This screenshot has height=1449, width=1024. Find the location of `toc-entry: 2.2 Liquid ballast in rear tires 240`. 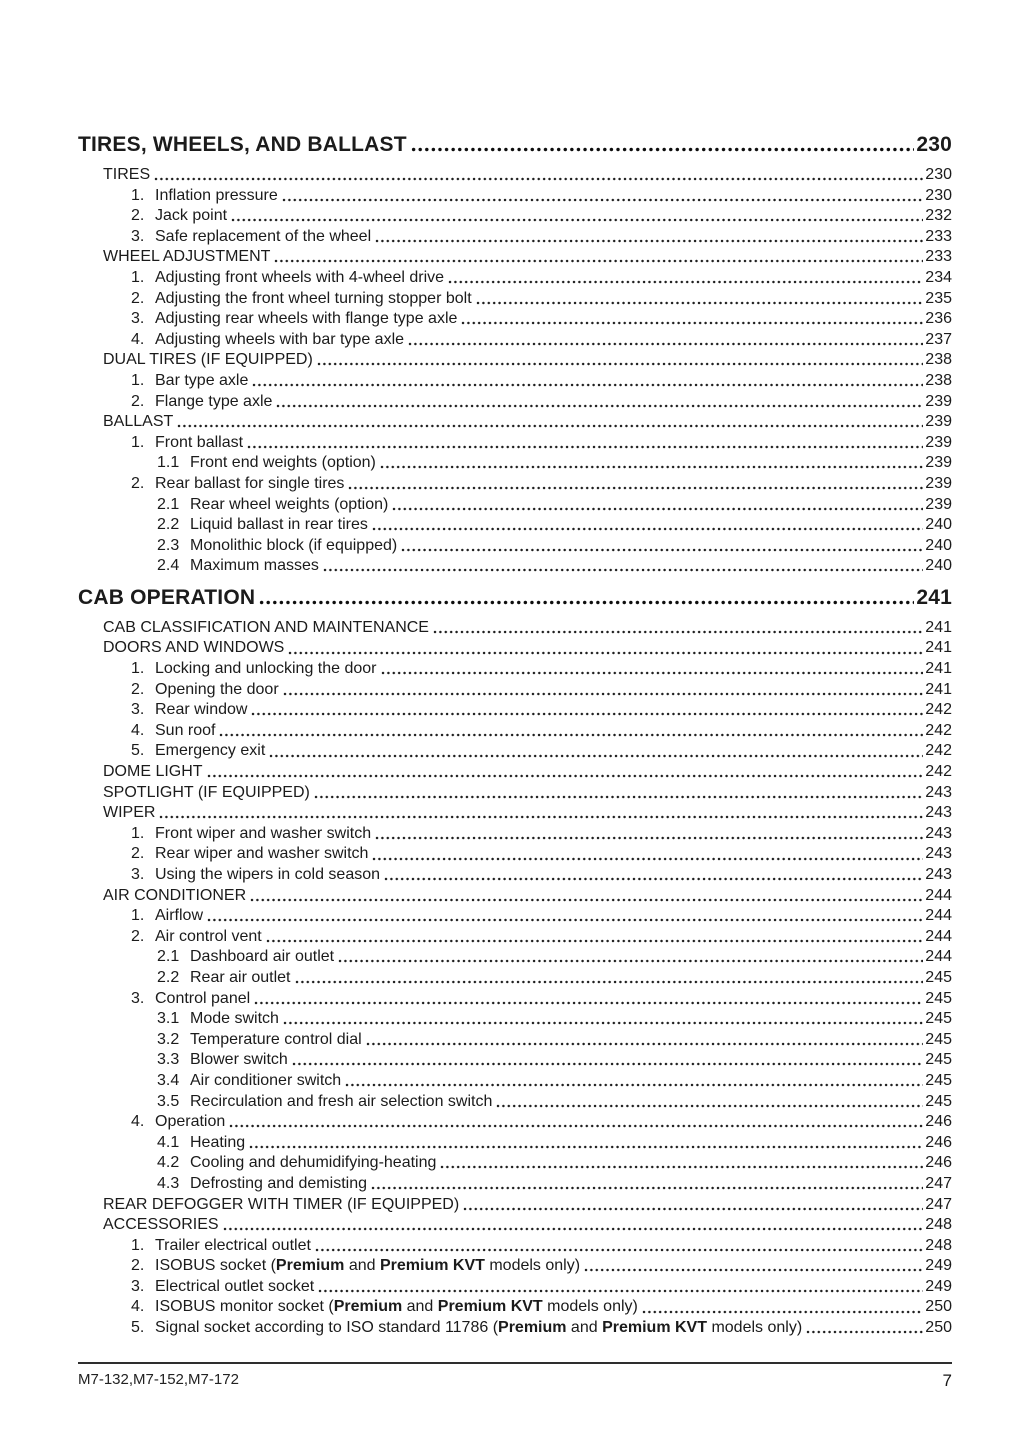

toc-entry: 2.2 Liquid ballast in rear tires 240 is located at coordinates (515, 525).